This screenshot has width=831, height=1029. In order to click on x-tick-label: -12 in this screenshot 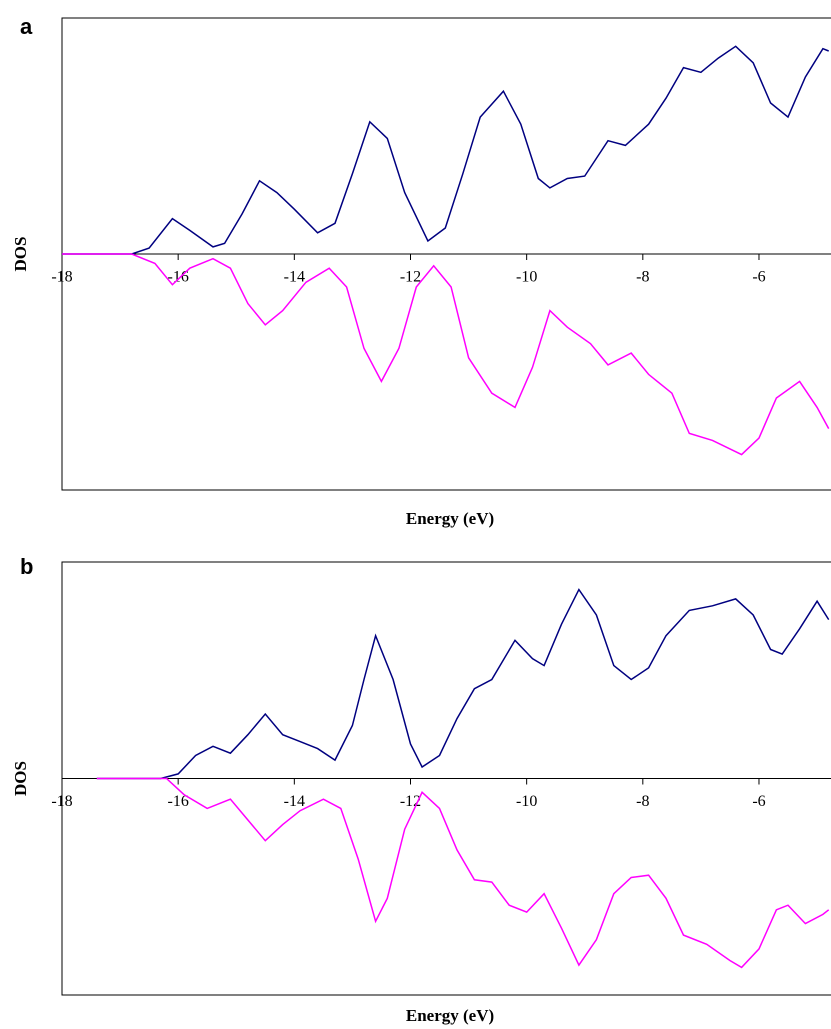, I will do `click(410, 277)`.